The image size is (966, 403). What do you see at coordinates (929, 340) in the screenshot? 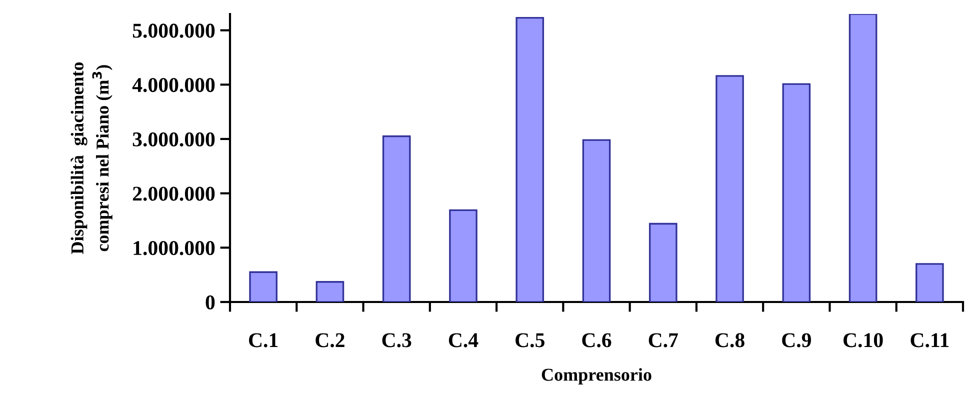
I see `x-tick-label: C.11` at bounding box center [929, 340].